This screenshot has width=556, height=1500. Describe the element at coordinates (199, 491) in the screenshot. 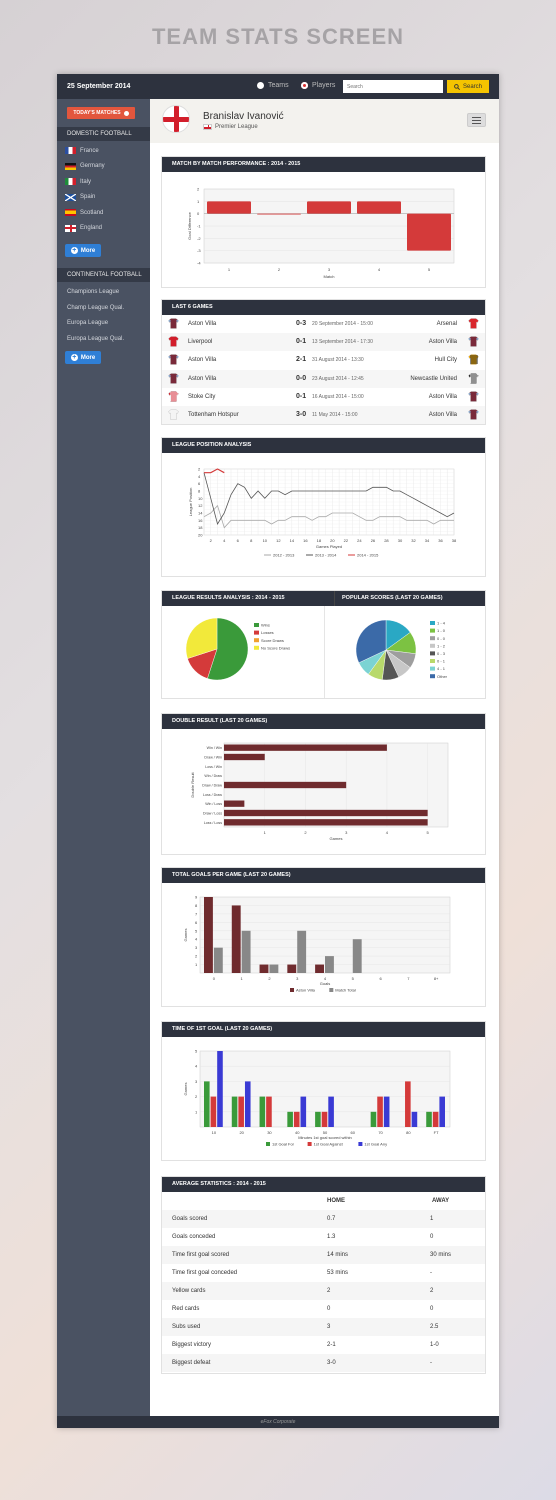

I see `y-tick-label: 8` at that location.